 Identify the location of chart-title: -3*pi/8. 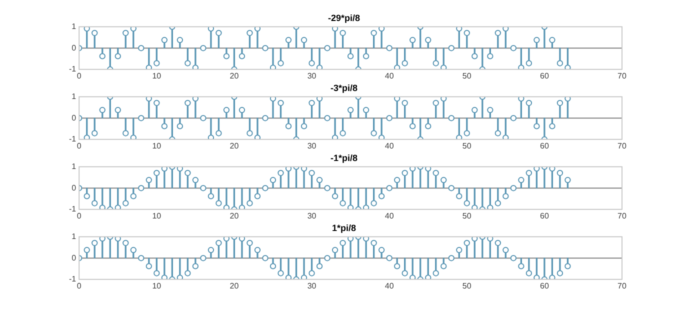
(344, 87).